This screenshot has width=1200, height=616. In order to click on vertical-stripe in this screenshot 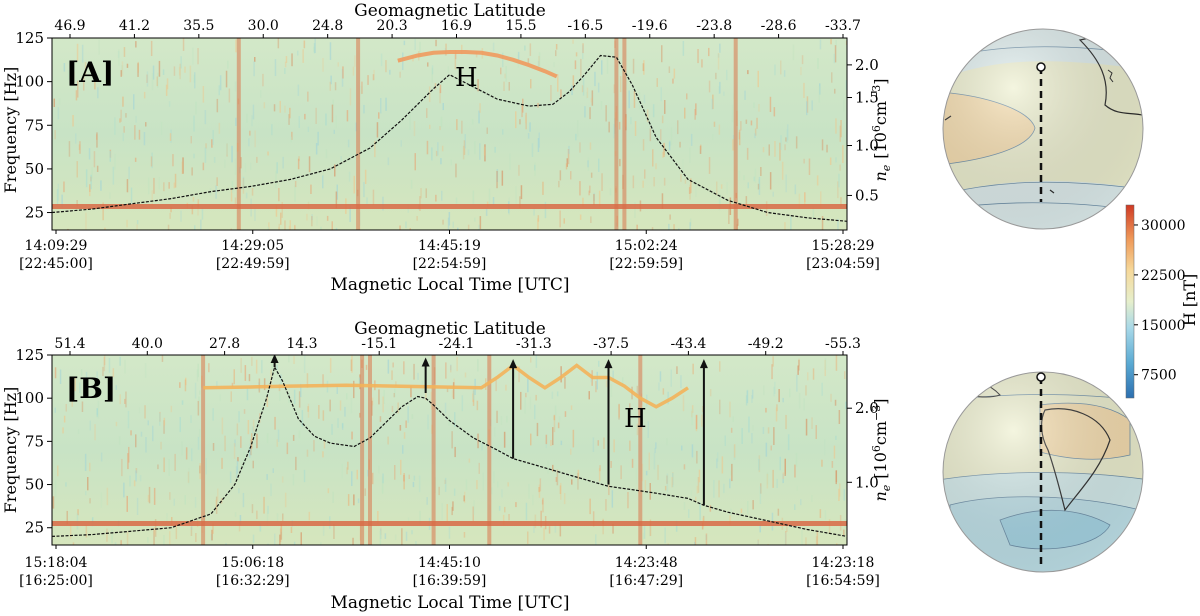, I will do `click(433, 450)`.